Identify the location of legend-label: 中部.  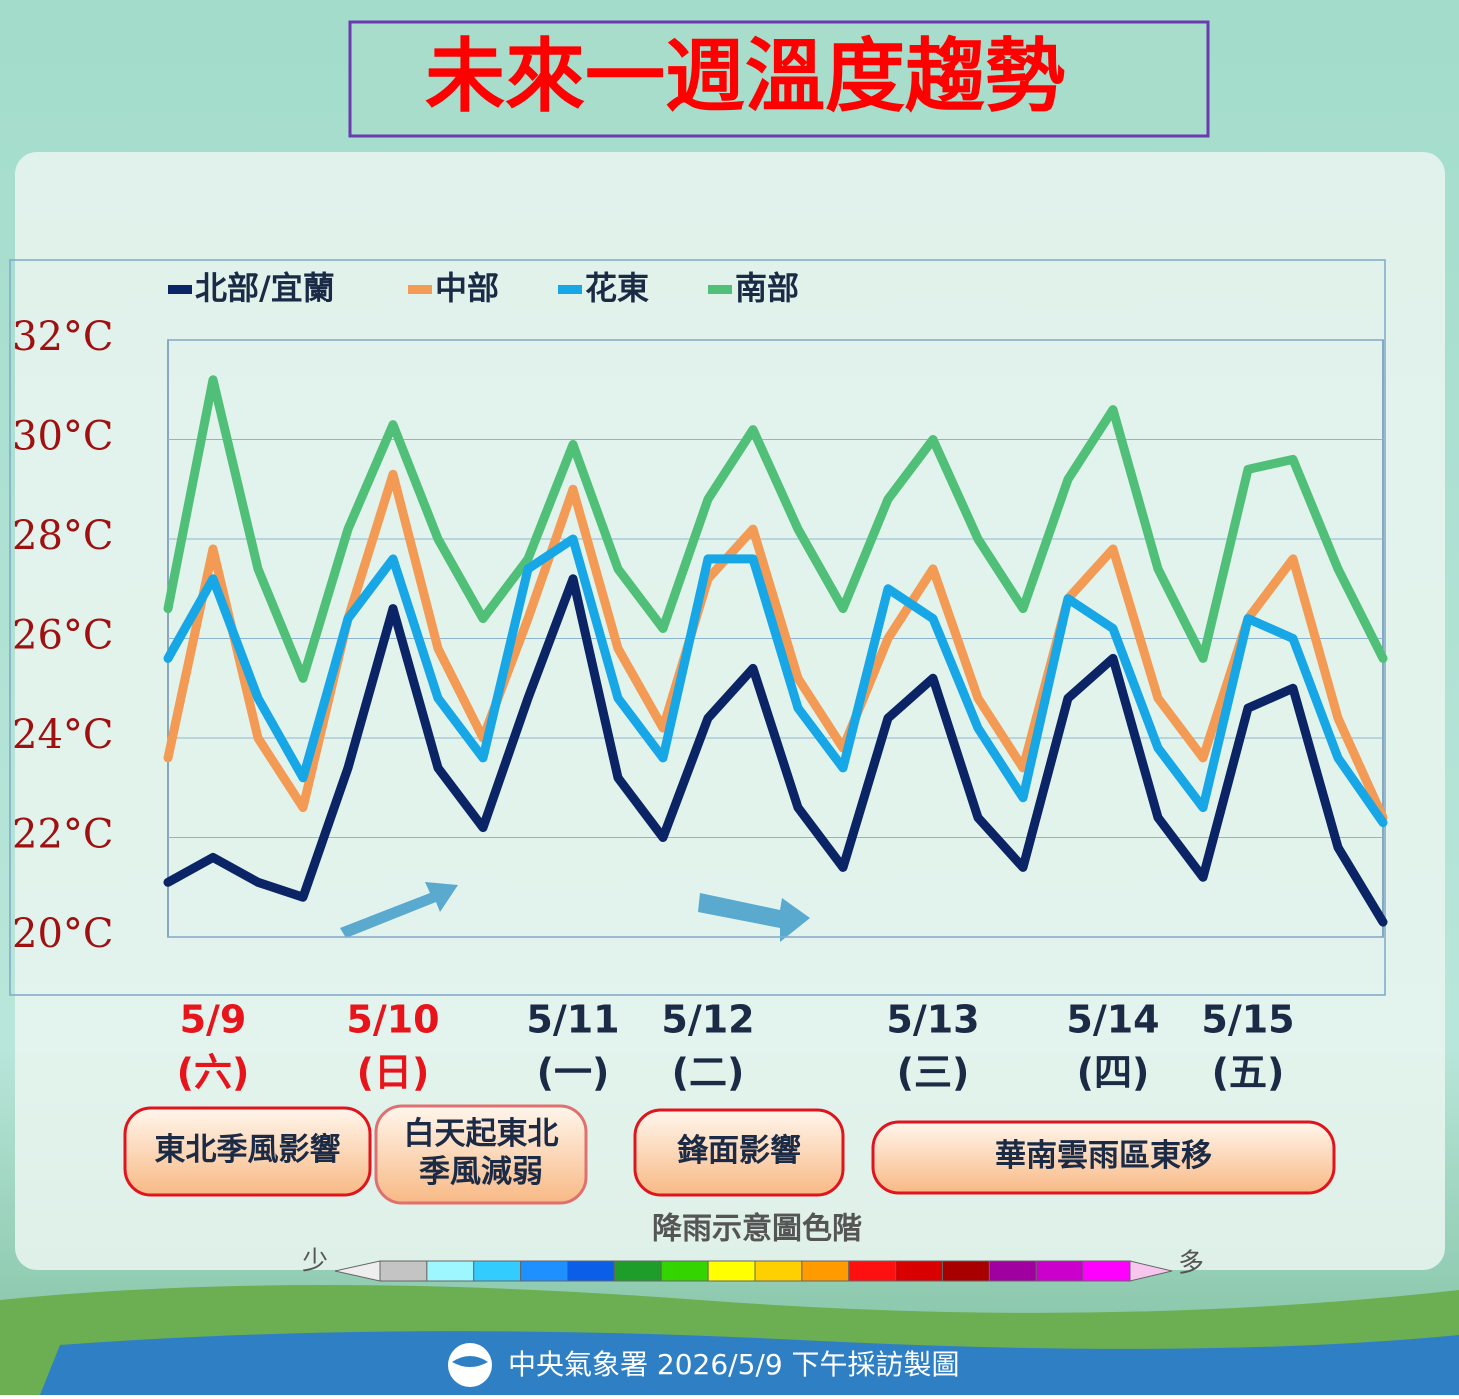
(467, 288).